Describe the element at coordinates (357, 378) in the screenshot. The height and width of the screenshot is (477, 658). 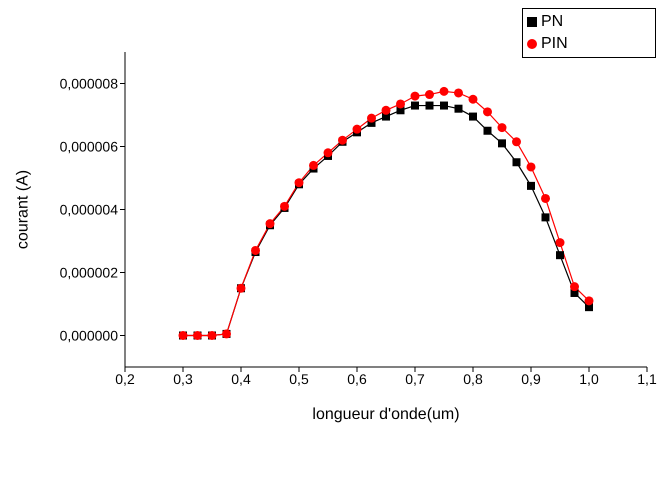
I see `x-tick-label: 0,6` at that location.